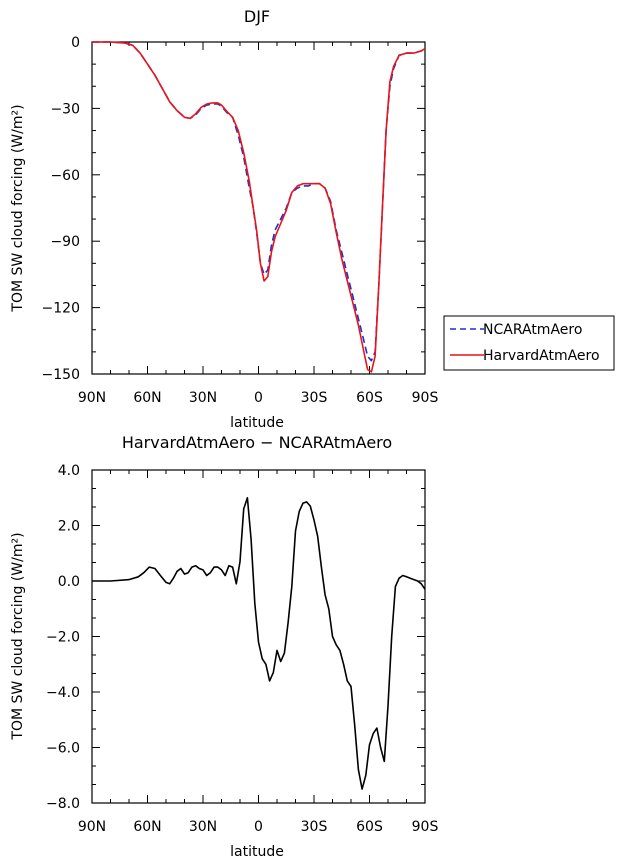  What do you see at coordinates (69, 582) in the screenshot?
I see `y-tick-label: 0.0` at bounding box center [69, 582].